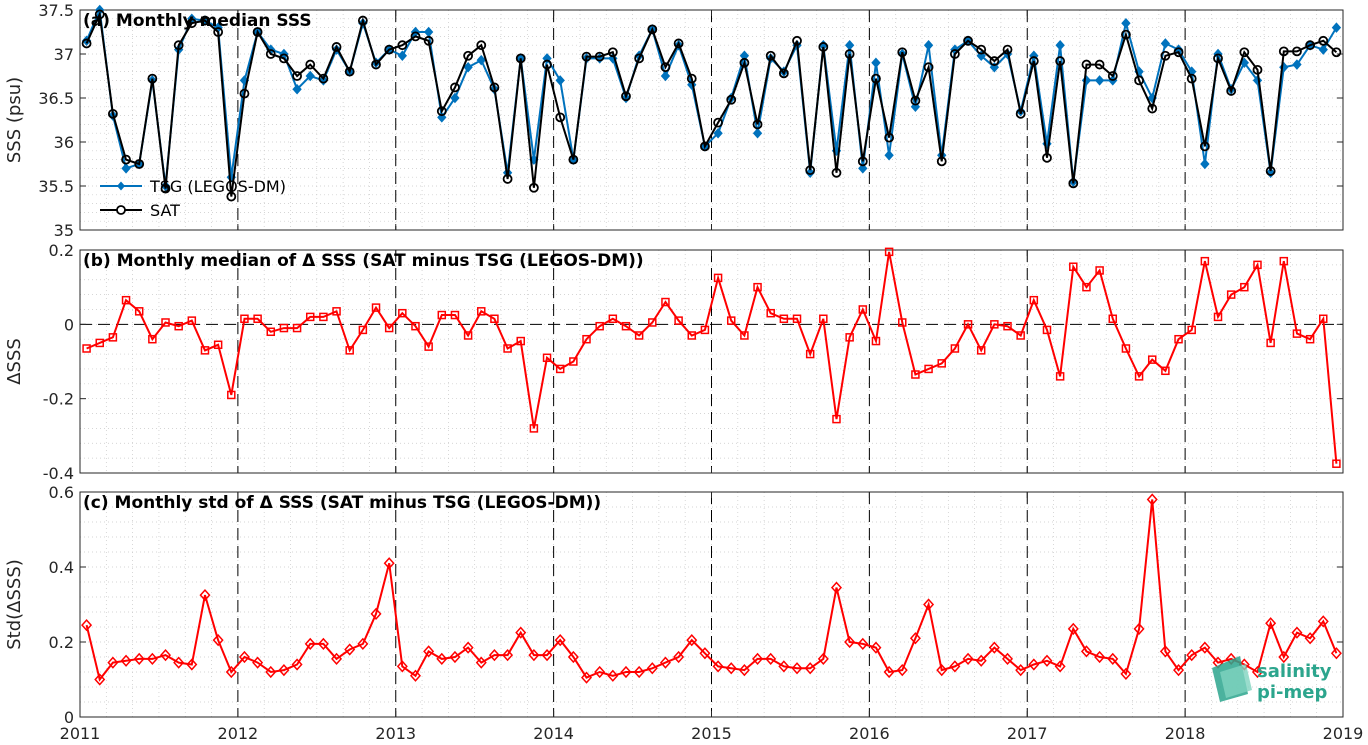  Describe the element at coordinates (197, 21) in the screenshot. I see `panel-title: (a) Monthly median SSS` at that location.